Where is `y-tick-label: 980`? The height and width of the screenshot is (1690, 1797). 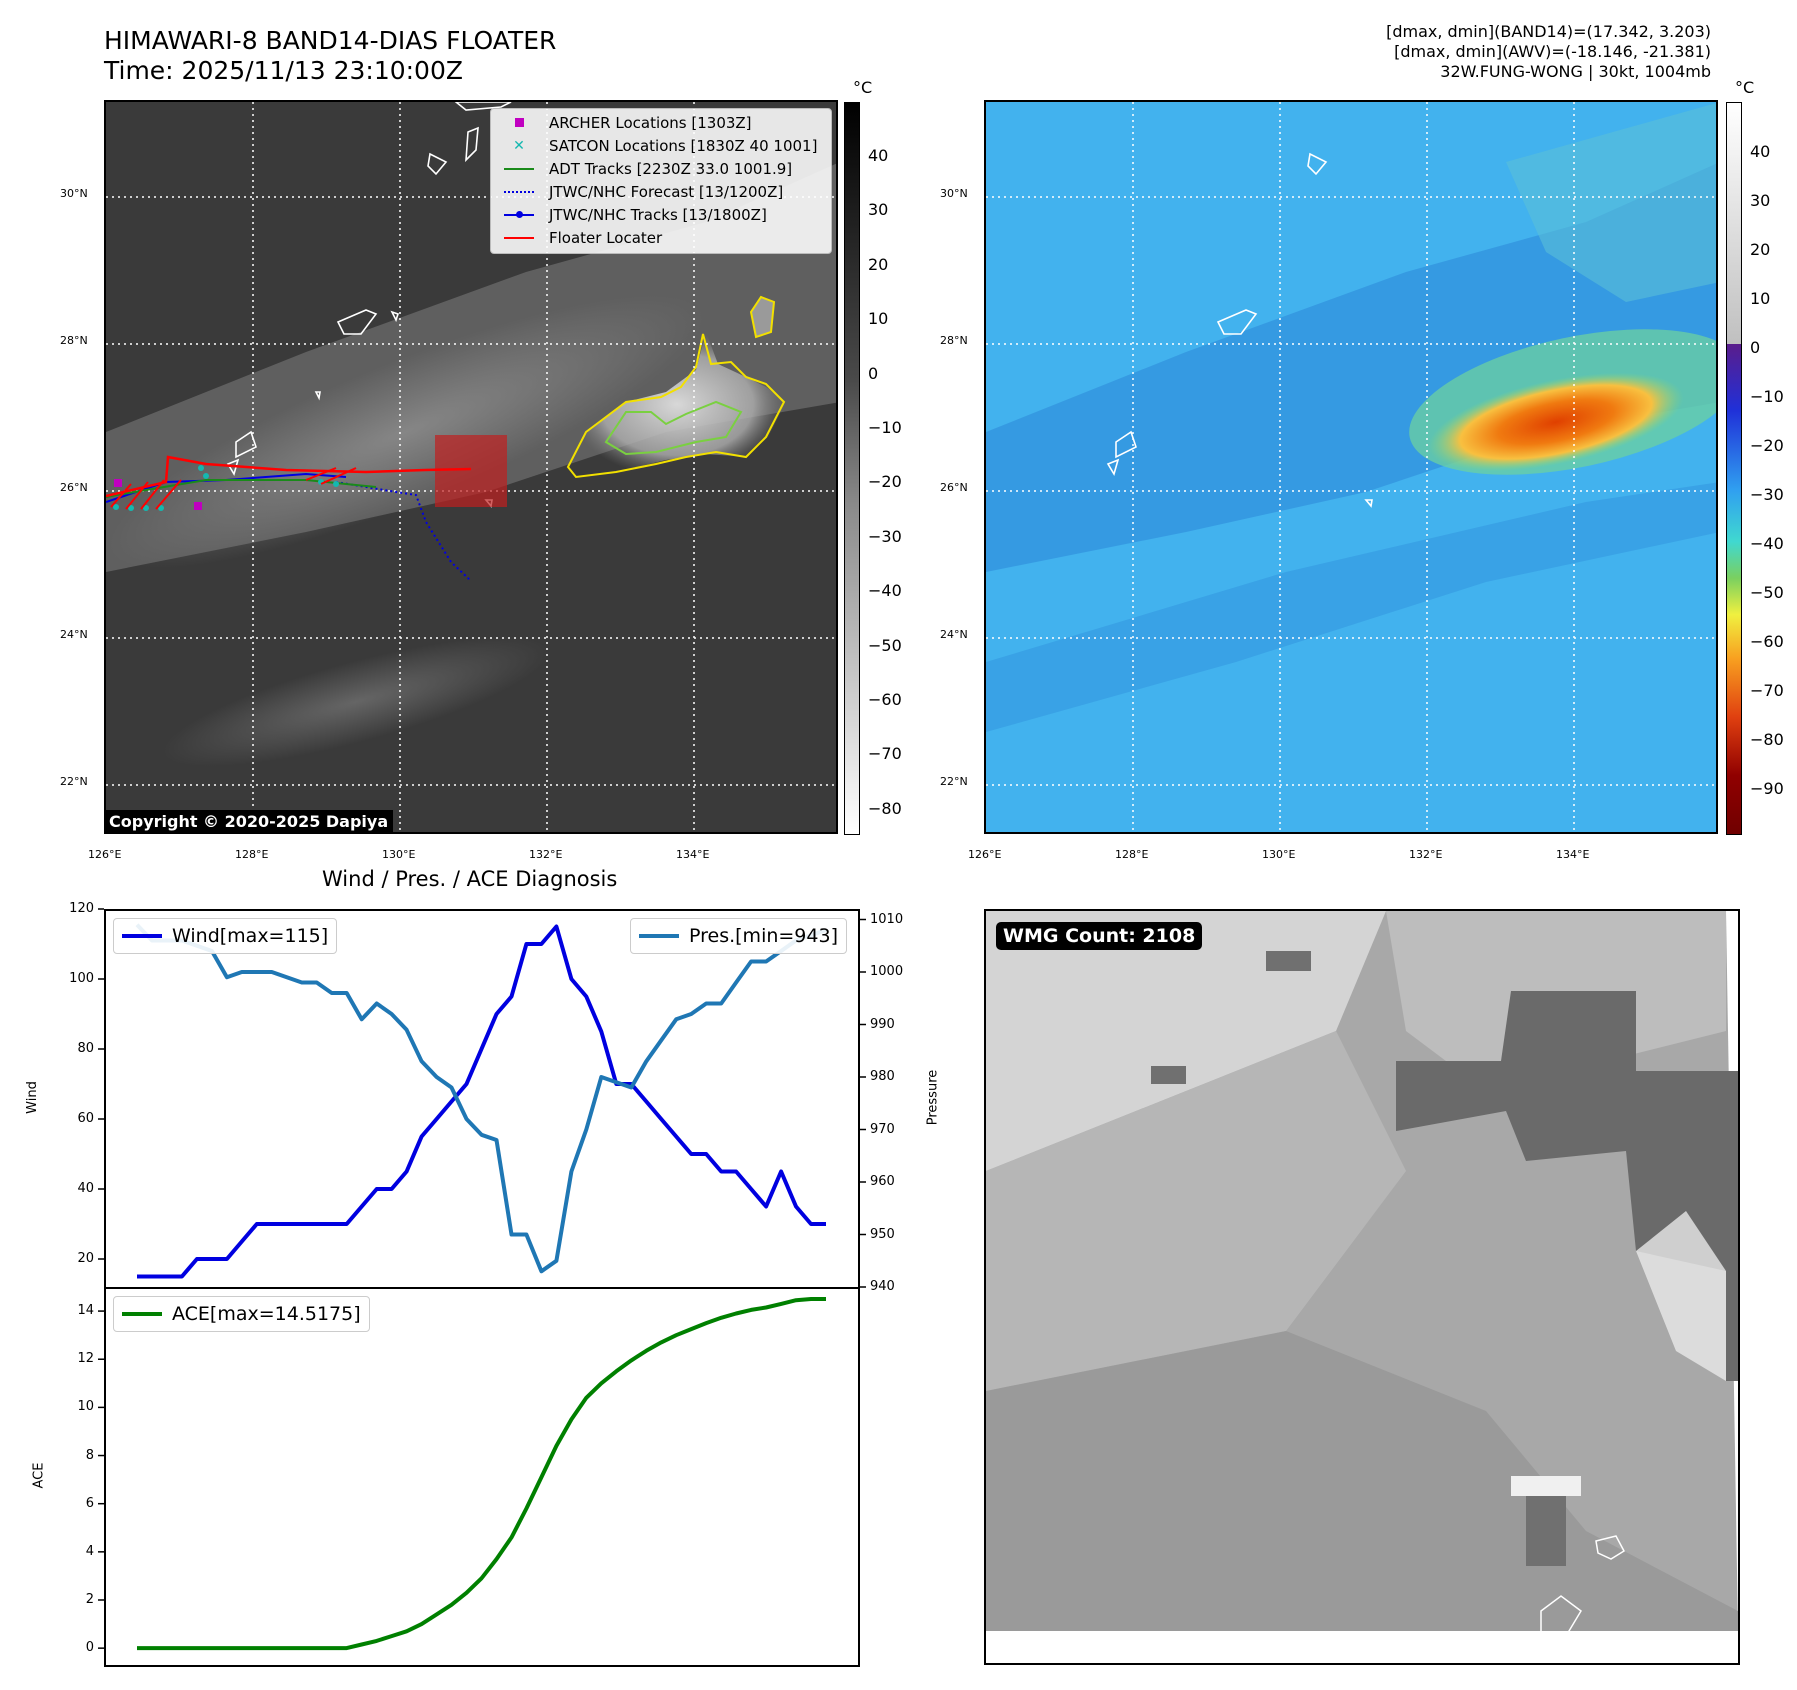
y-tick-label: 980 is located at coordinates (882, 1076).